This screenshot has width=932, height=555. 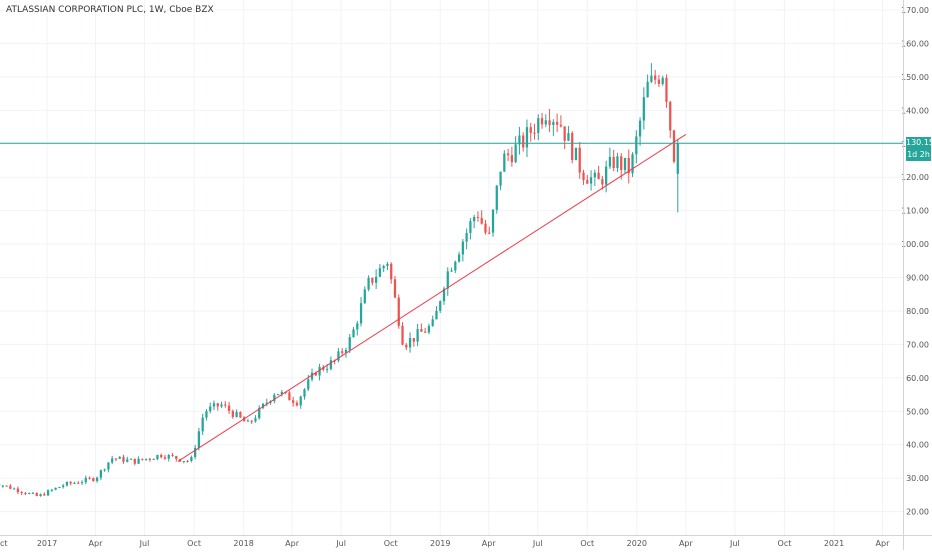 What do you see at coordinates (915, 43) in the screenshot?
I see `y-tick-label: 160.00` at bounding box center [915, 43].